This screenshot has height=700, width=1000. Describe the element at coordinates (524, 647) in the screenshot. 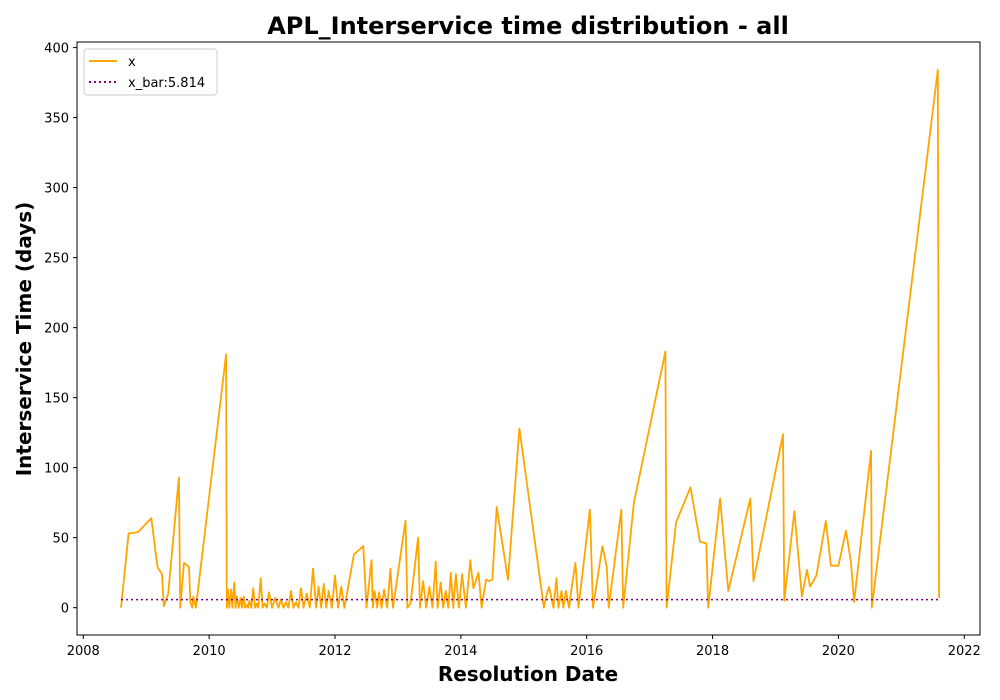

I see `x-axis: 2008 2010 2012 2014 2016 2018 2020 2022` at that location.